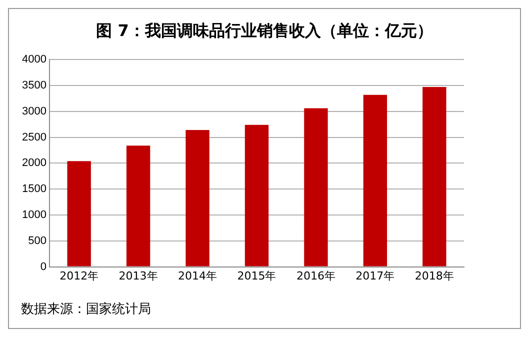 The width and height of the screenshot is (529, 337). I want to click on x-tick-label: 2017年, so click(375, 275).